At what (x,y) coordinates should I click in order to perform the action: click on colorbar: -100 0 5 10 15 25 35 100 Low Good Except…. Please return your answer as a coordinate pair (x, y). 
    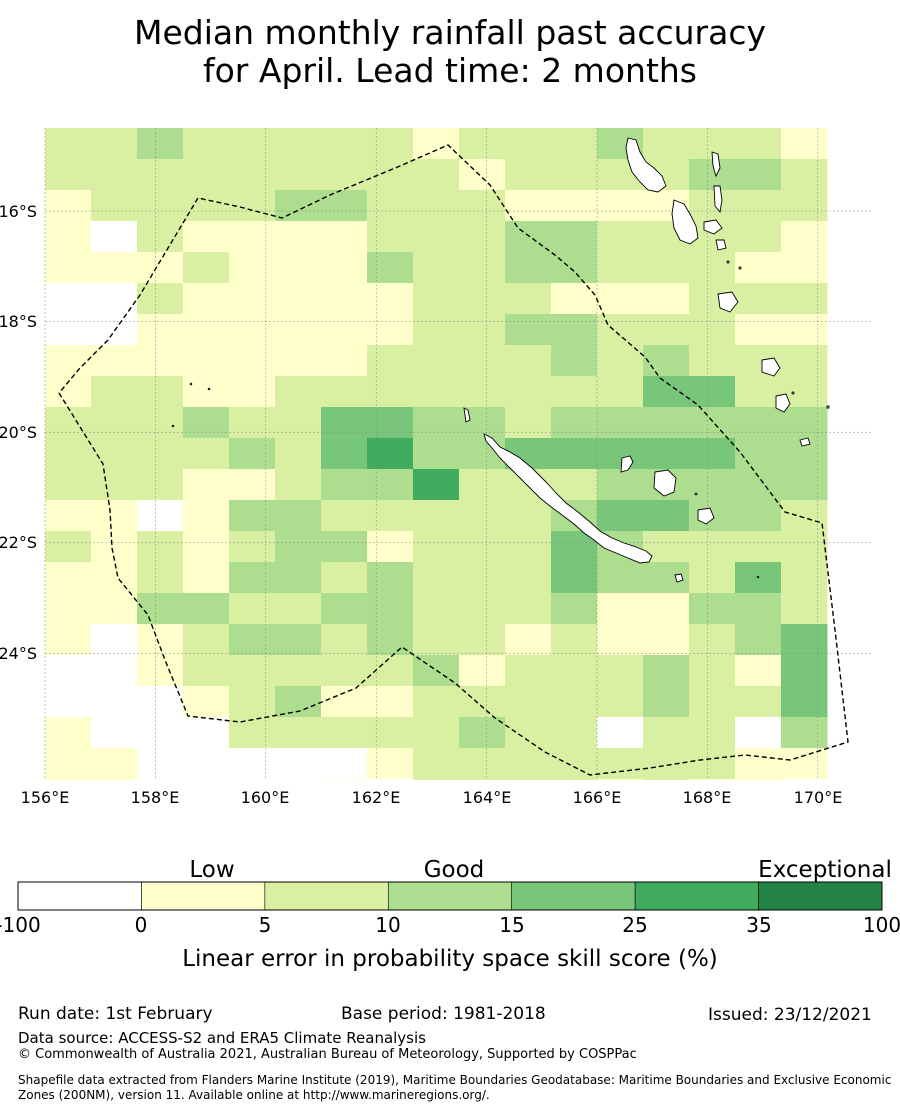
    Looking at the image, I should click on (450, 914).